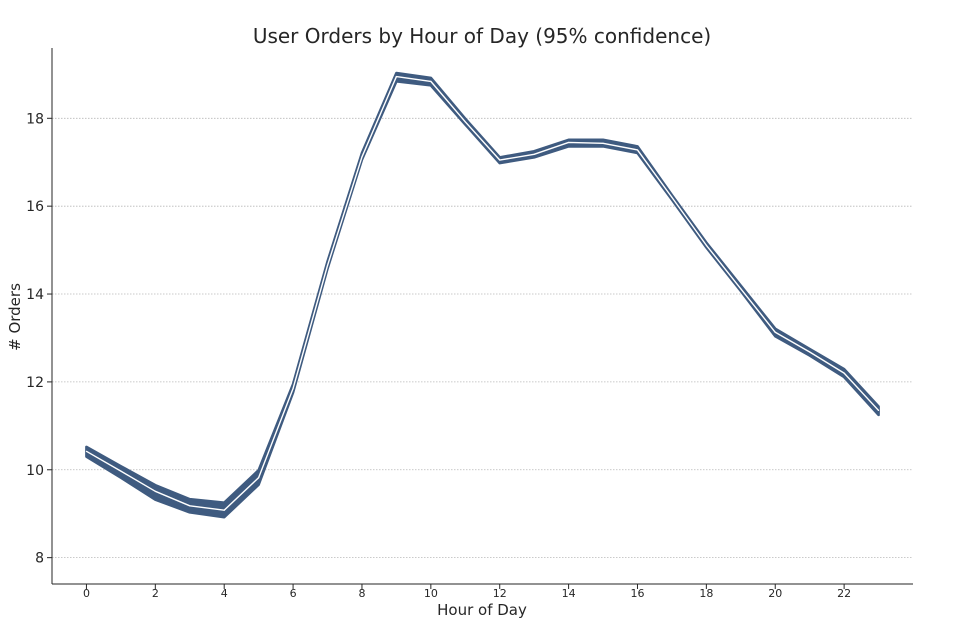 This screenshot has width=953, height=644. What do you see at coordinates (39, 339) in the screenshot?
I see `y-axis-ticks: 8 10 12 14 16 18` at bounding box center [39, 339].